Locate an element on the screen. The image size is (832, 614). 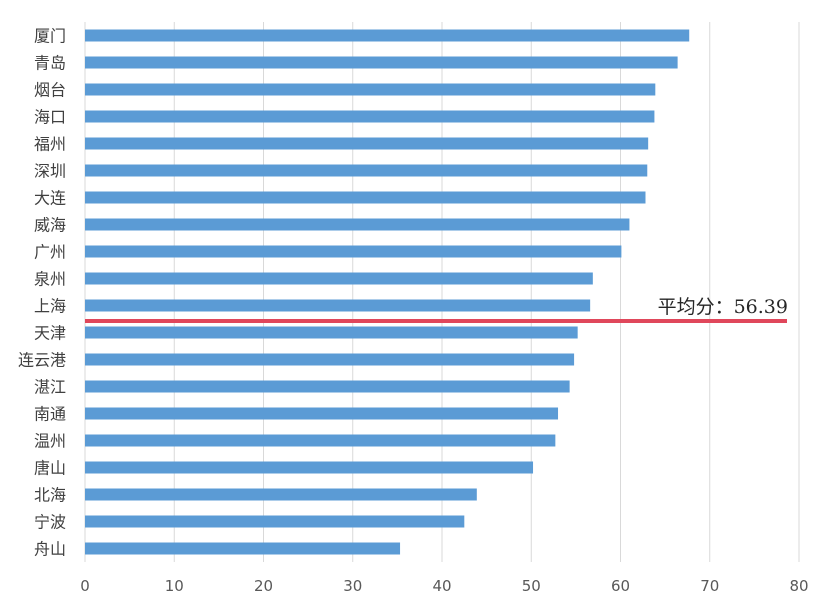
bar-天津 is located at coordinates (331, 332).